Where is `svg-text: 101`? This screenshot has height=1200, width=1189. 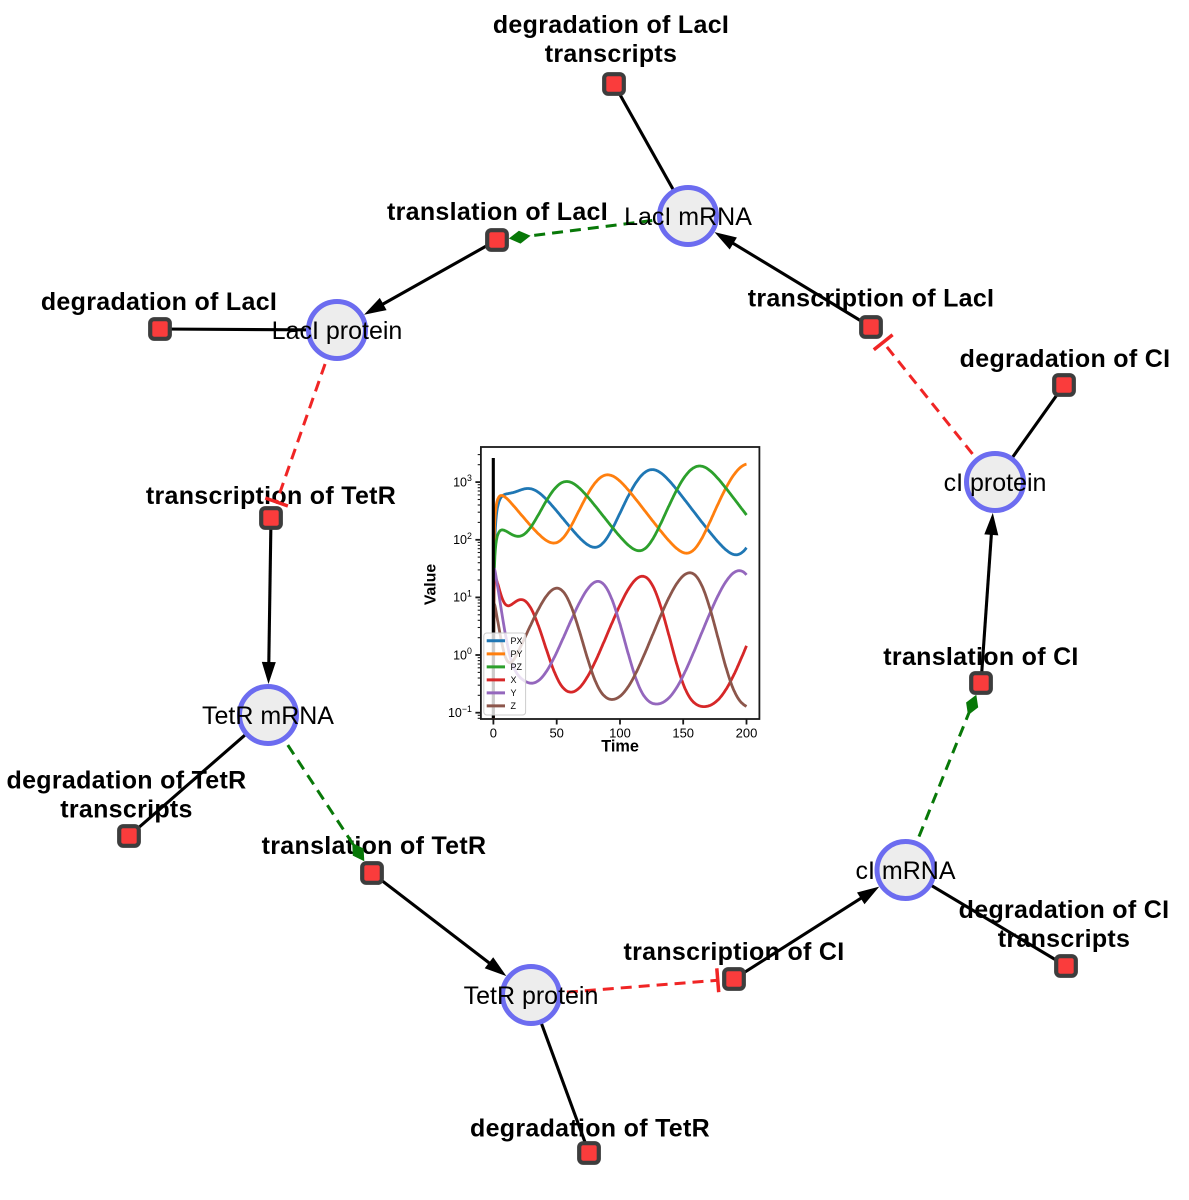
svg-text: 101 is located at coordinates (462, 597).